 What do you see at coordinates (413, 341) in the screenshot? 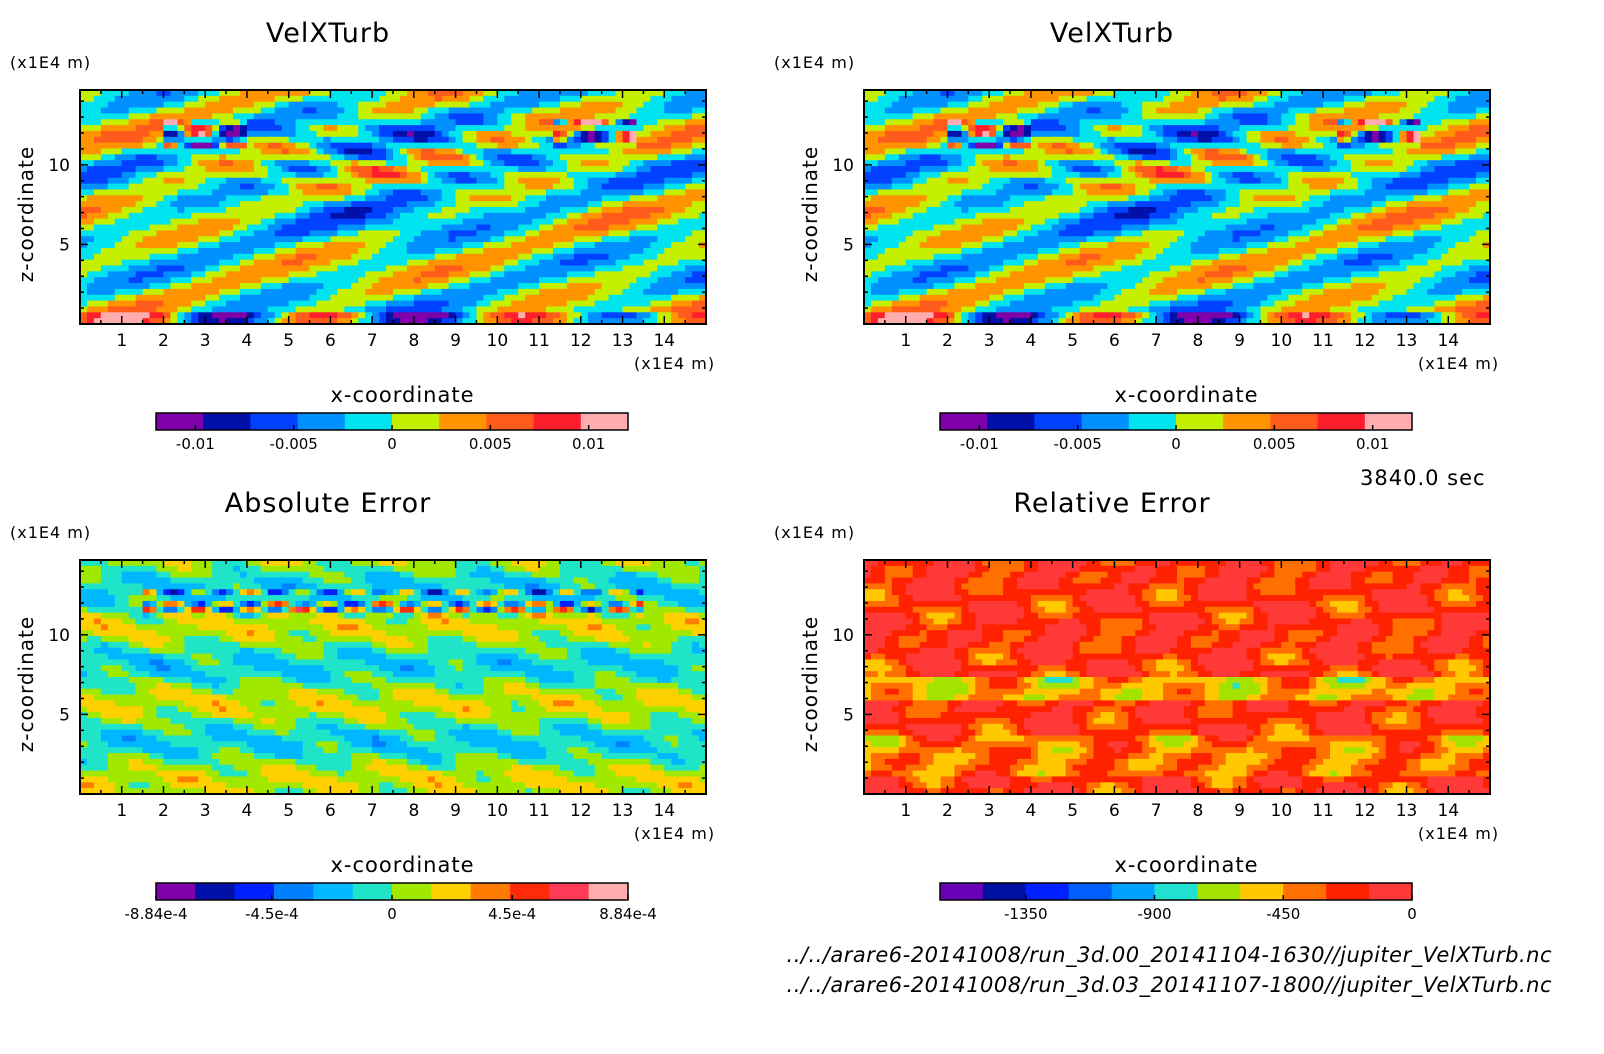
I see `x-tick-label: 8` at bounding box center [413, 341].